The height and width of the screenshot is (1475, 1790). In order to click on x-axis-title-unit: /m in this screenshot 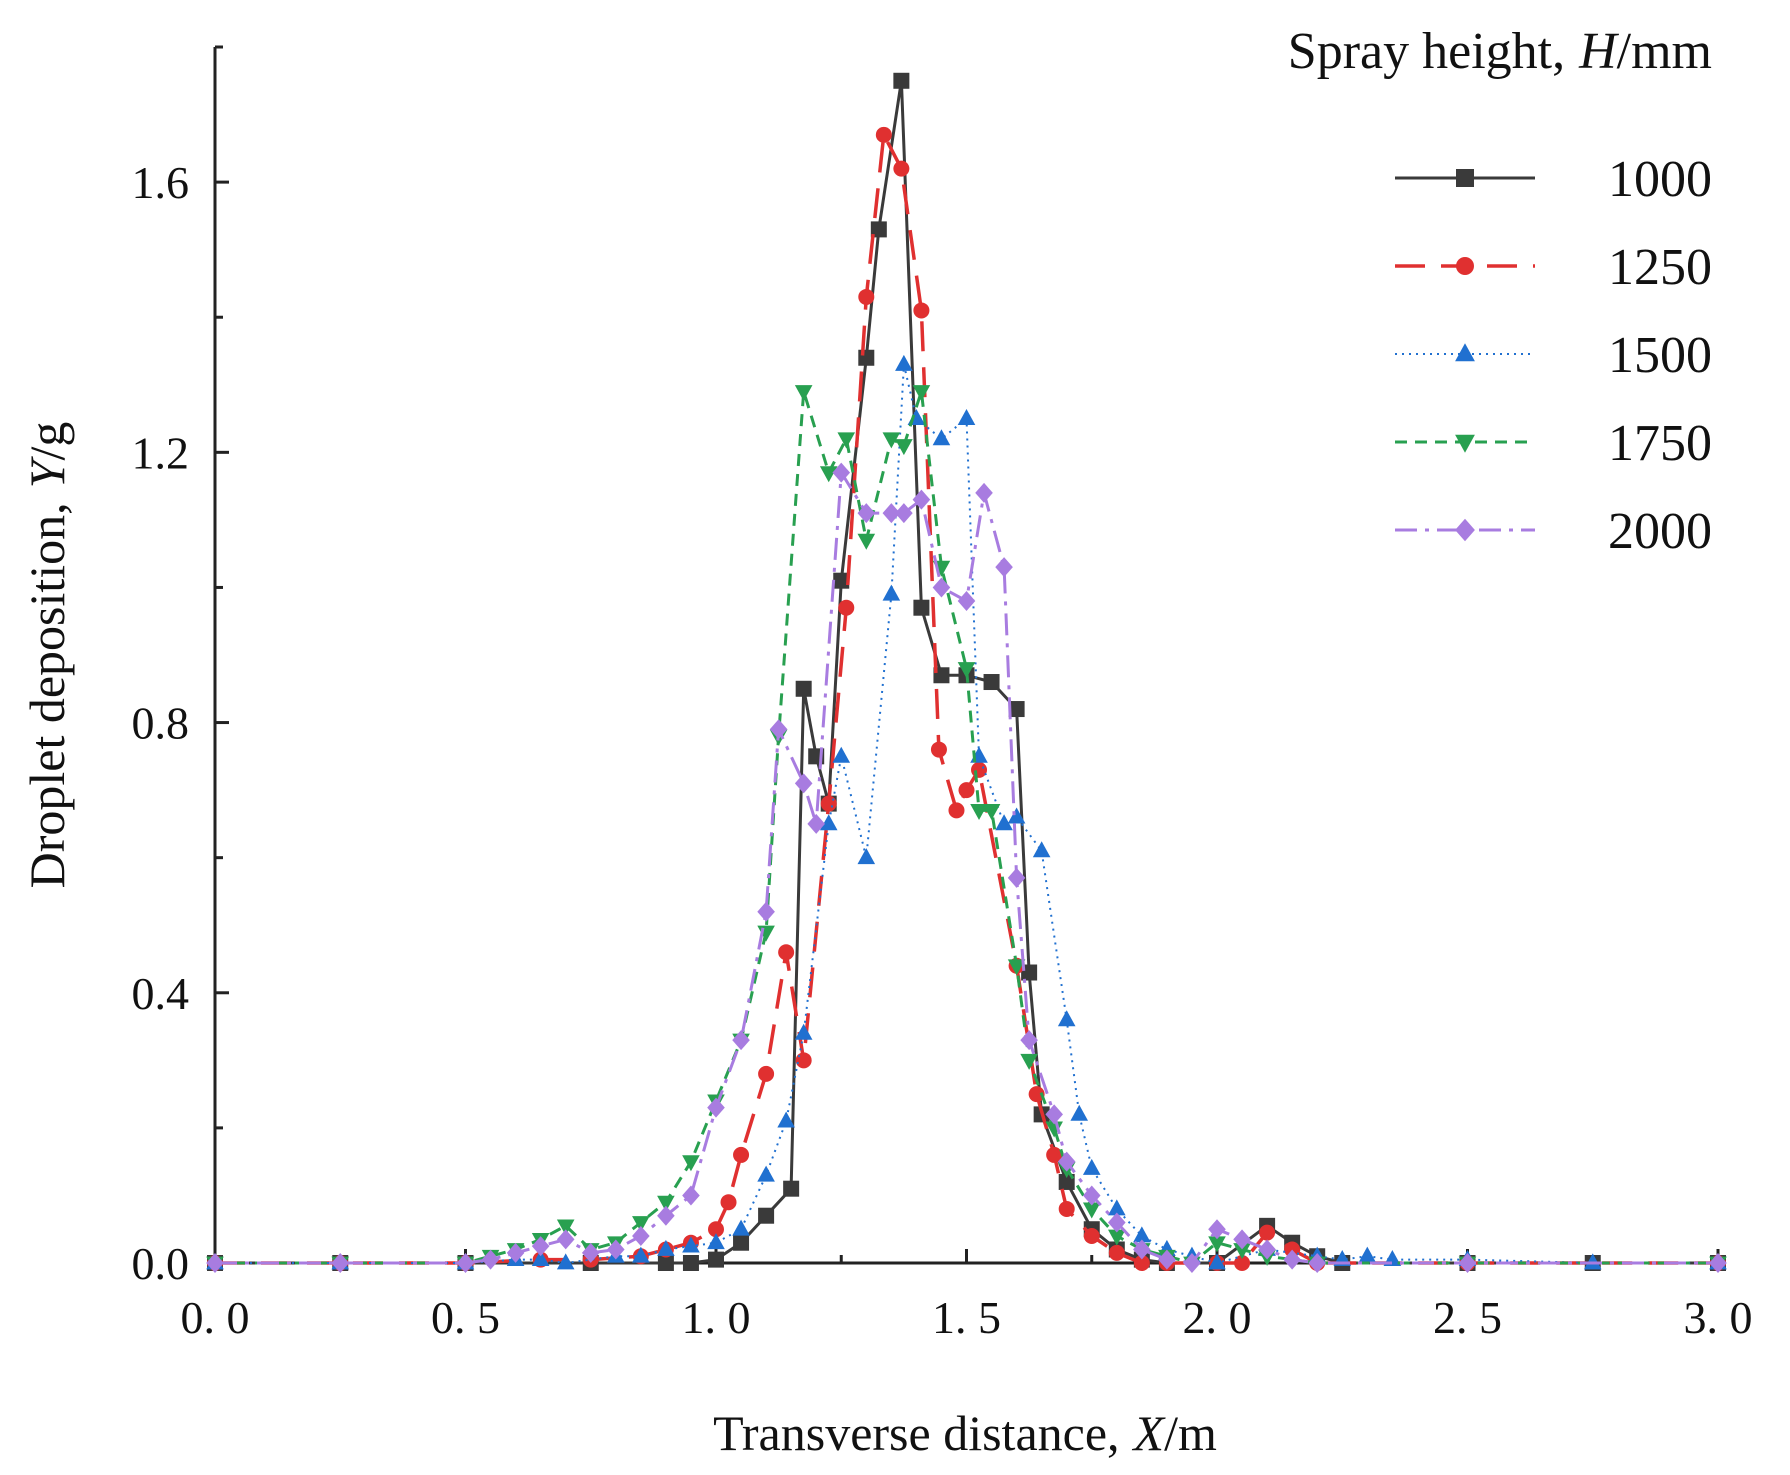, I will do `click(1190, 1433)`.